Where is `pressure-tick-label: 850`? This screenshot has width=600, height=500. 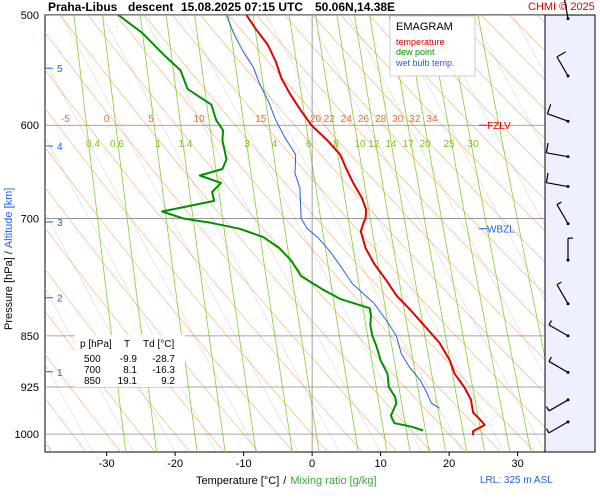 pressure-tick-label: 850 is located at coordinates (30, 337).